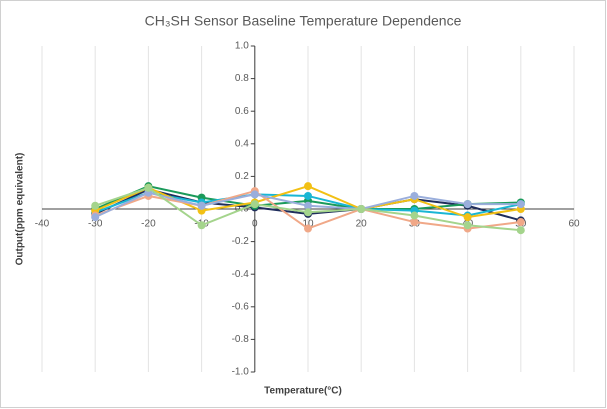 The width and height of the screenshot is (607, 409). What do you see at coordinates (242, 111) in the screenshot?
I see `y-tick-label: 0.6` at bounding box center [242, 111].